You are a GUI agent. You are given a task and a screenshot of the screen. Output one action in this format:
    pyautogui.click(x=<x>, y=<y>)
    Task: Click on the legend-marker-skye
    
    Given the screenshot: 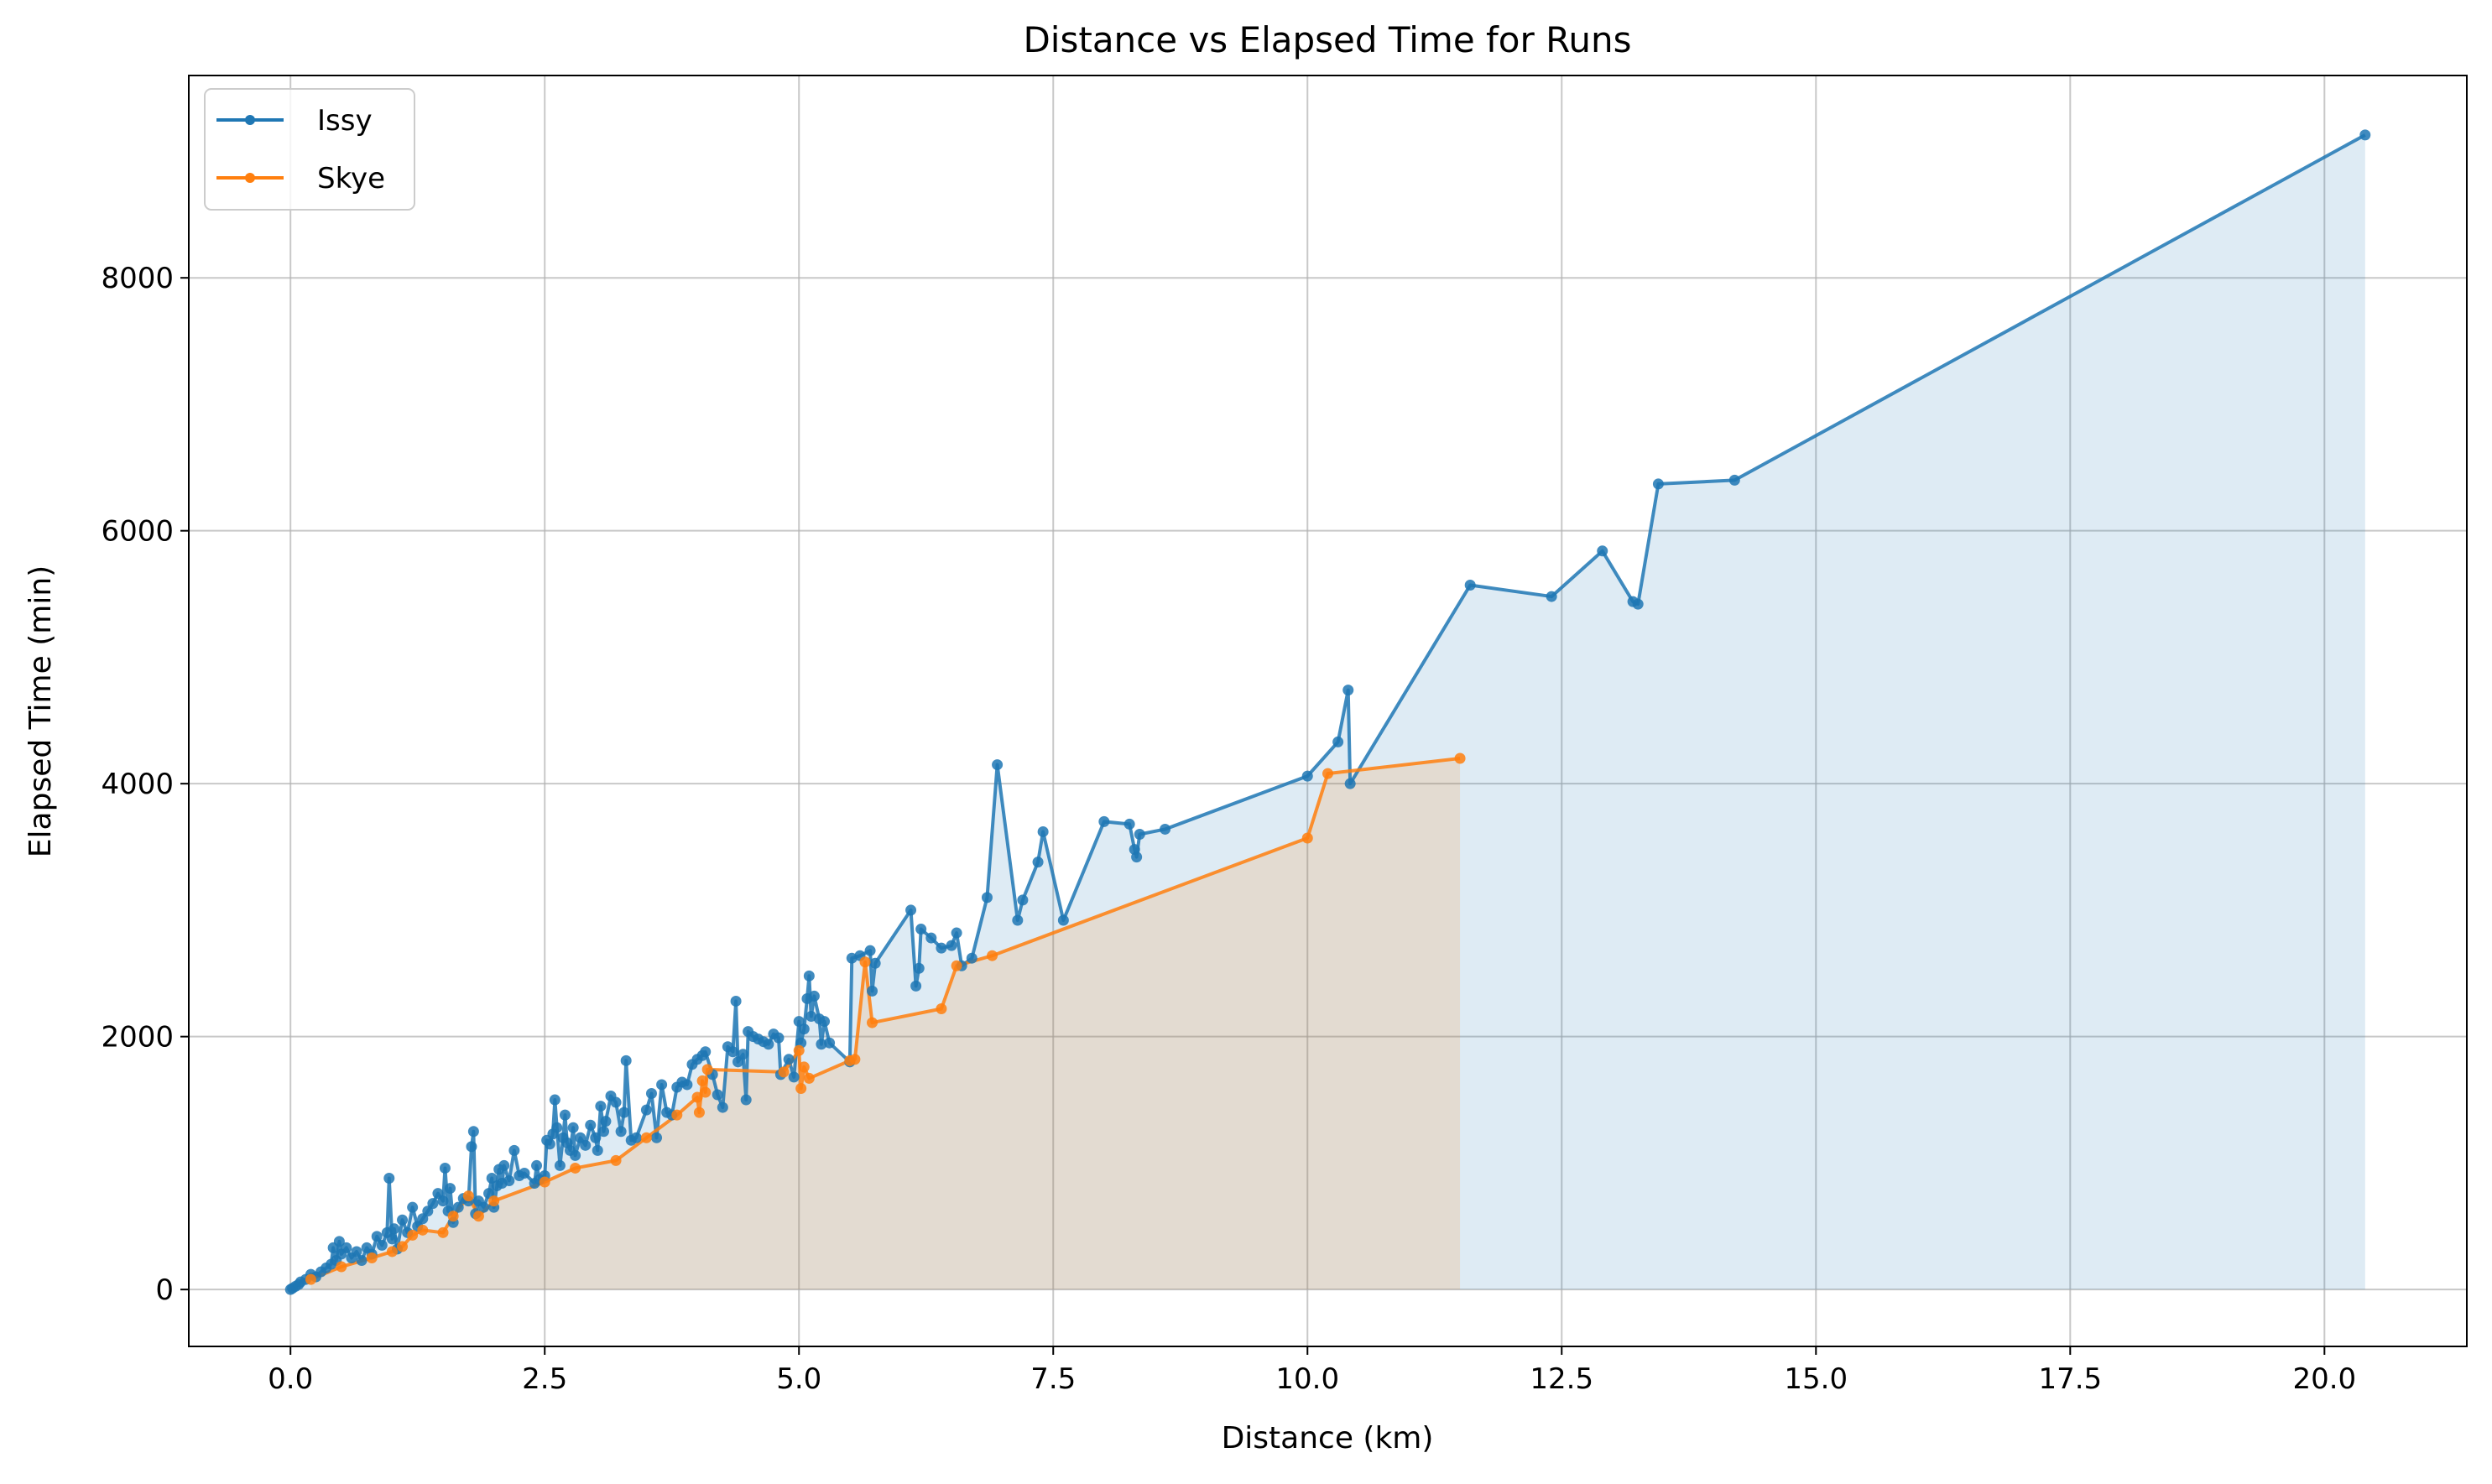 What is the action you would take?
    pyautogui.click(x=250, y=178)
    